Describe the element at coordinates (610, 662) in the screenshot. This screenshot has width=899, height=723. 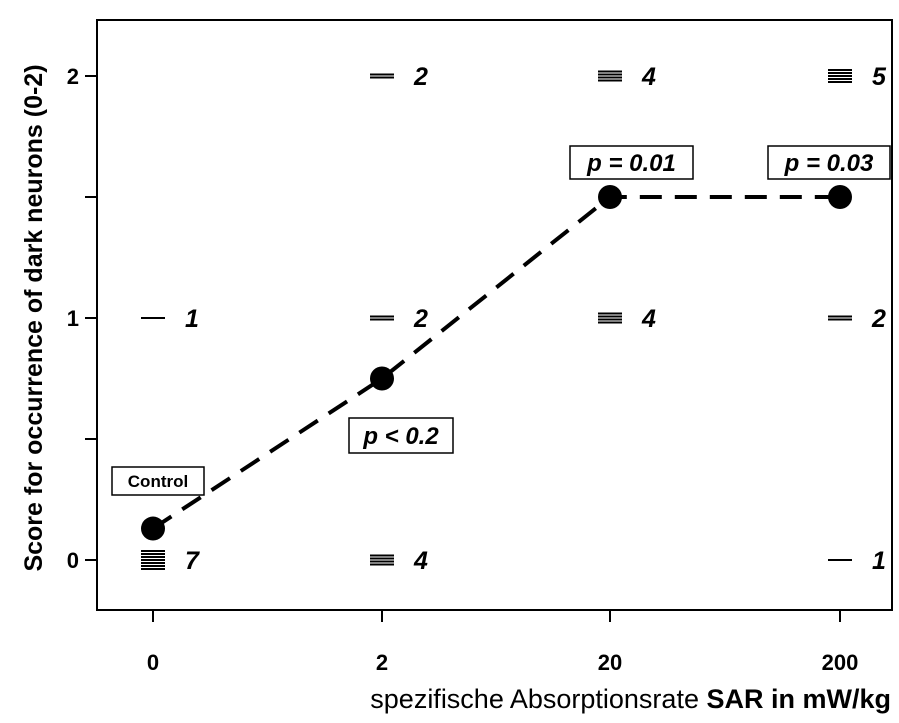
I see `x-tick-label: 20` at that location.